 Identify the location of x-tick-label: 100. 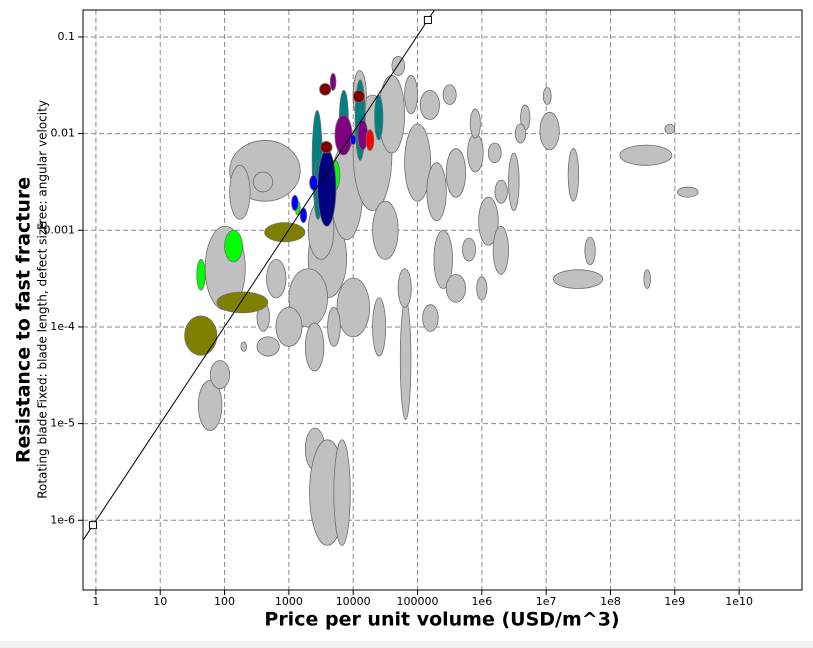
(224, 601).